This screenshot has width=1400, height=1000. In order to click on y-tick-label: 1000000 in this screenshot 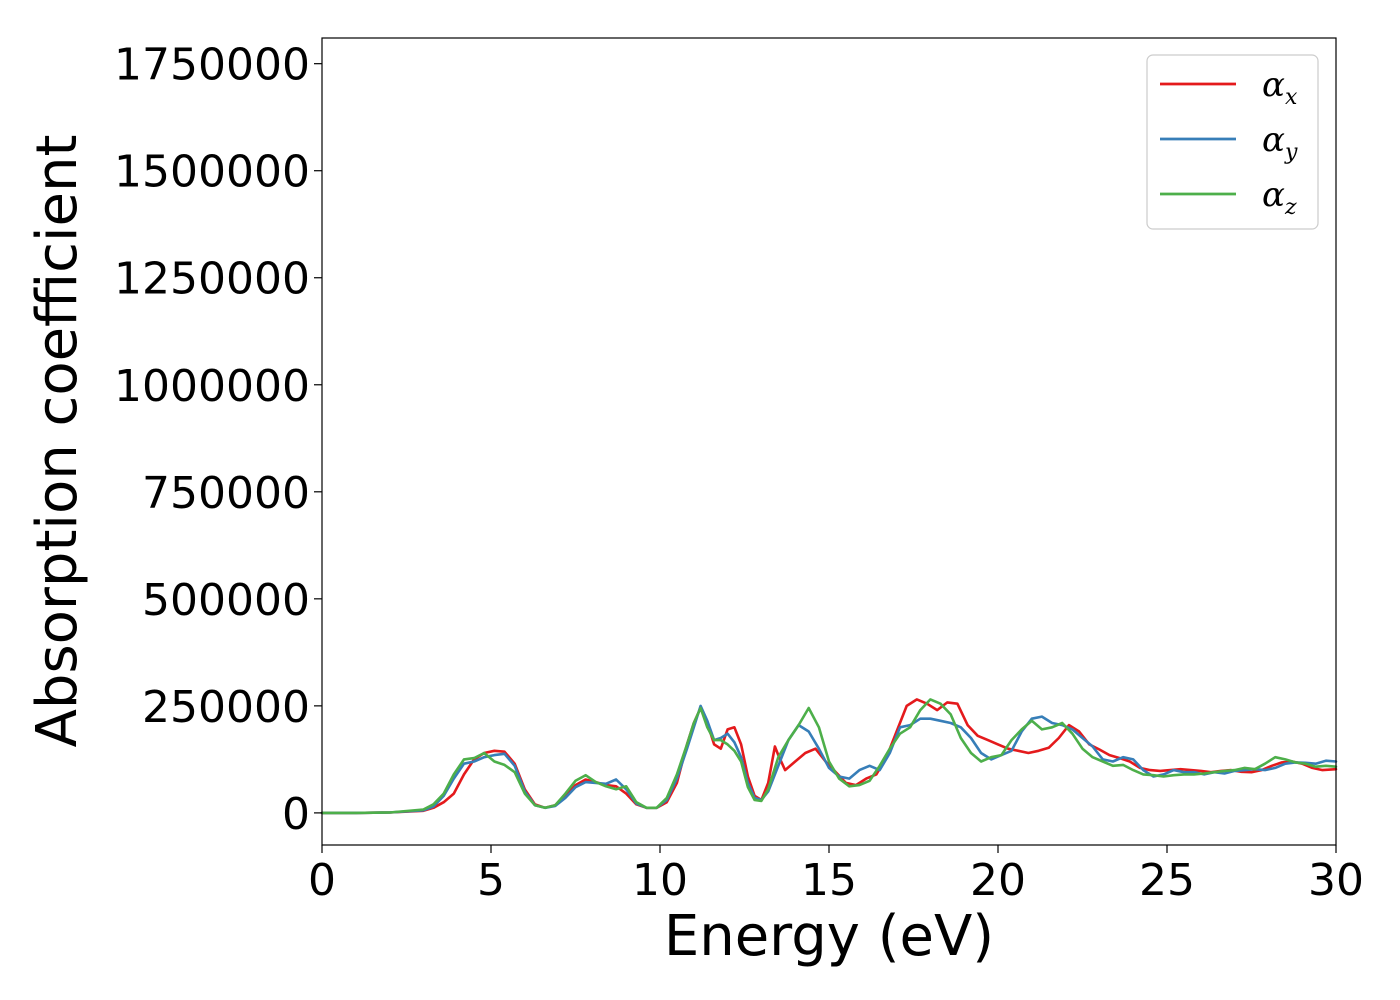, I will do `click(212, 386)`.